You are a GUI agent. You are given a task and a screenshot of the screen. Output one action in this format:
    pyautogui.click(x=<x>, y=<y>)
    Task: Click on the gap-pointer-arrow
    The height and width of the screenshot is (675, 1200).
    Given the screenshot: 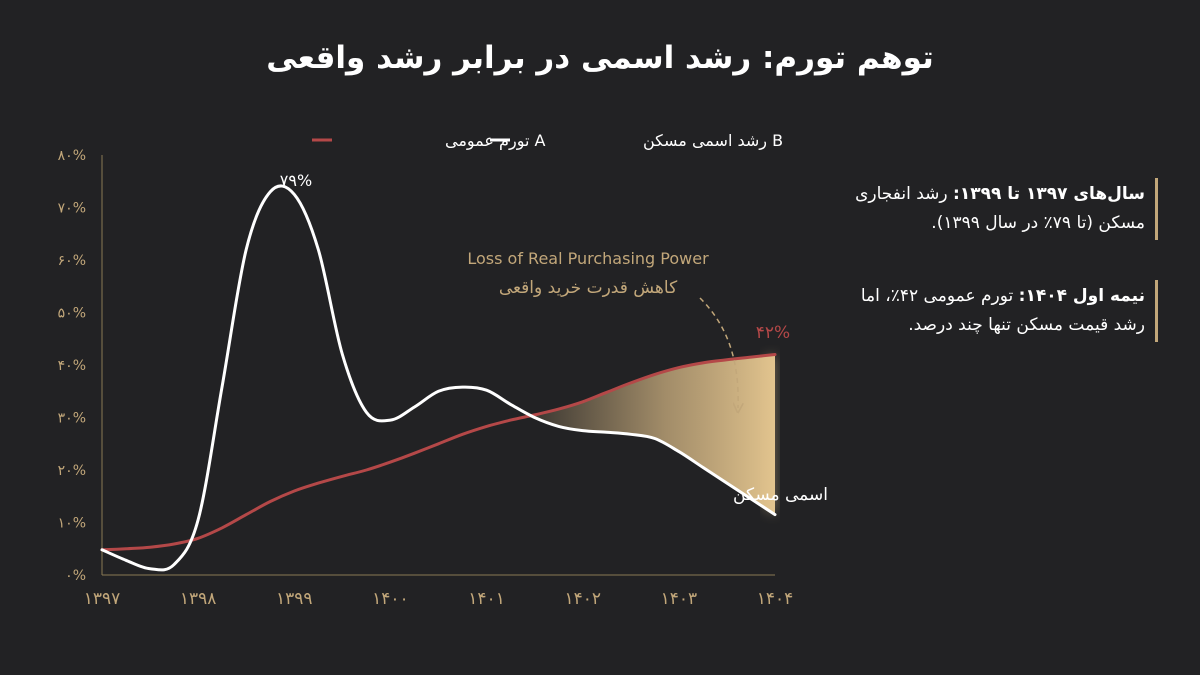 What is the action you would take?
    pyautogui.click(x=718, y=352)
    